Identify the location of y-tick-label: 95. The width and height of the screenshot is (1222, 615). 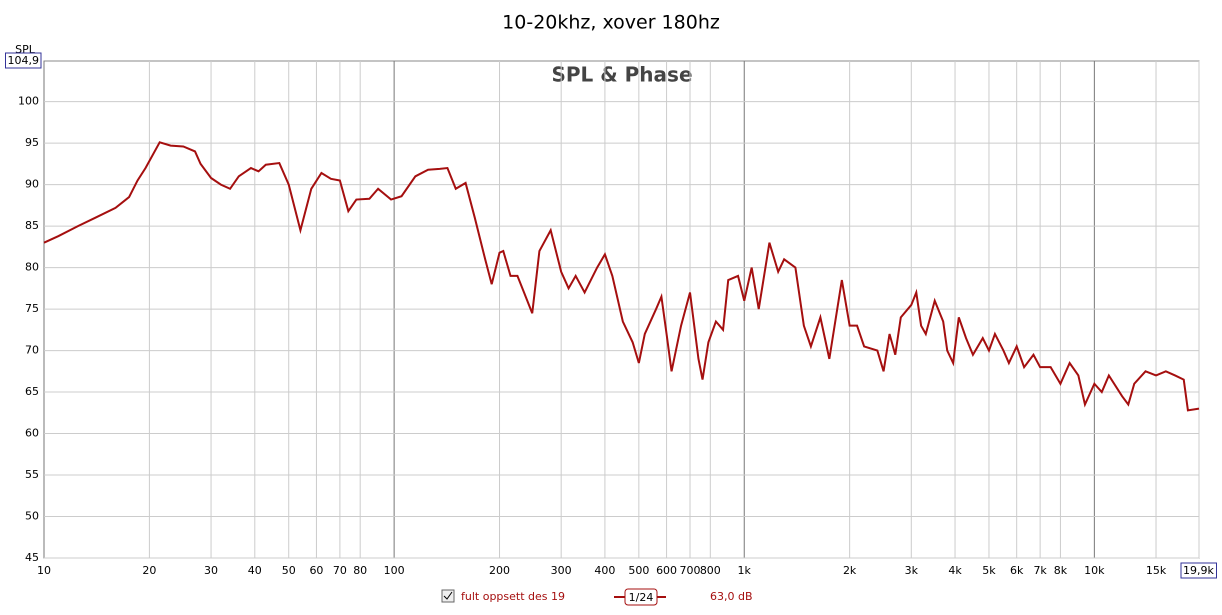
(32, 142).